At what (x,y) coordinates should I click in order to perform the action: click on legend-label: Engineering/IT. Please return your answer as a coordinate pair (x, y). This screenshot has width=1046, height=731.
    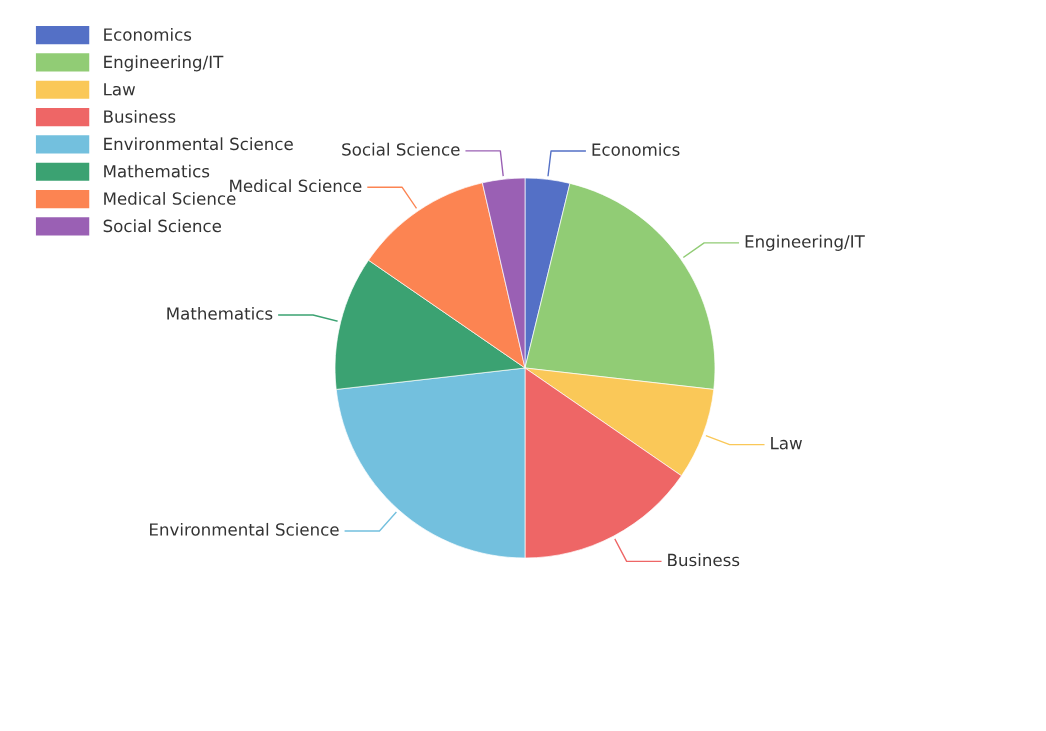
    Looking at the image, I should click on (164, 63).